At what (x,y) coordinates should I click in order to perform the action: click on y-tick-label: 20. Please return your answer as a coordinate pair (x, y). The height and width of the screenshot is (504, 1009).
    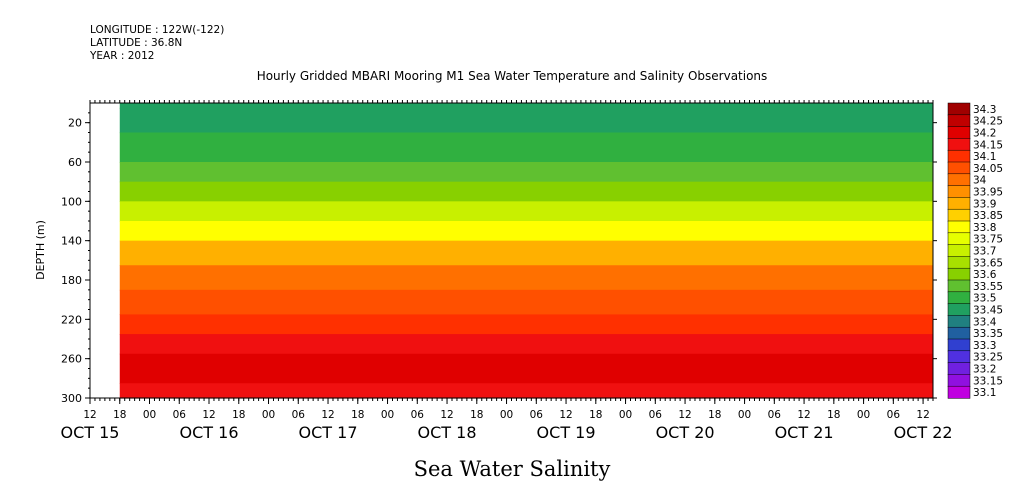
    Looking at the image, I should click on (75, 123).